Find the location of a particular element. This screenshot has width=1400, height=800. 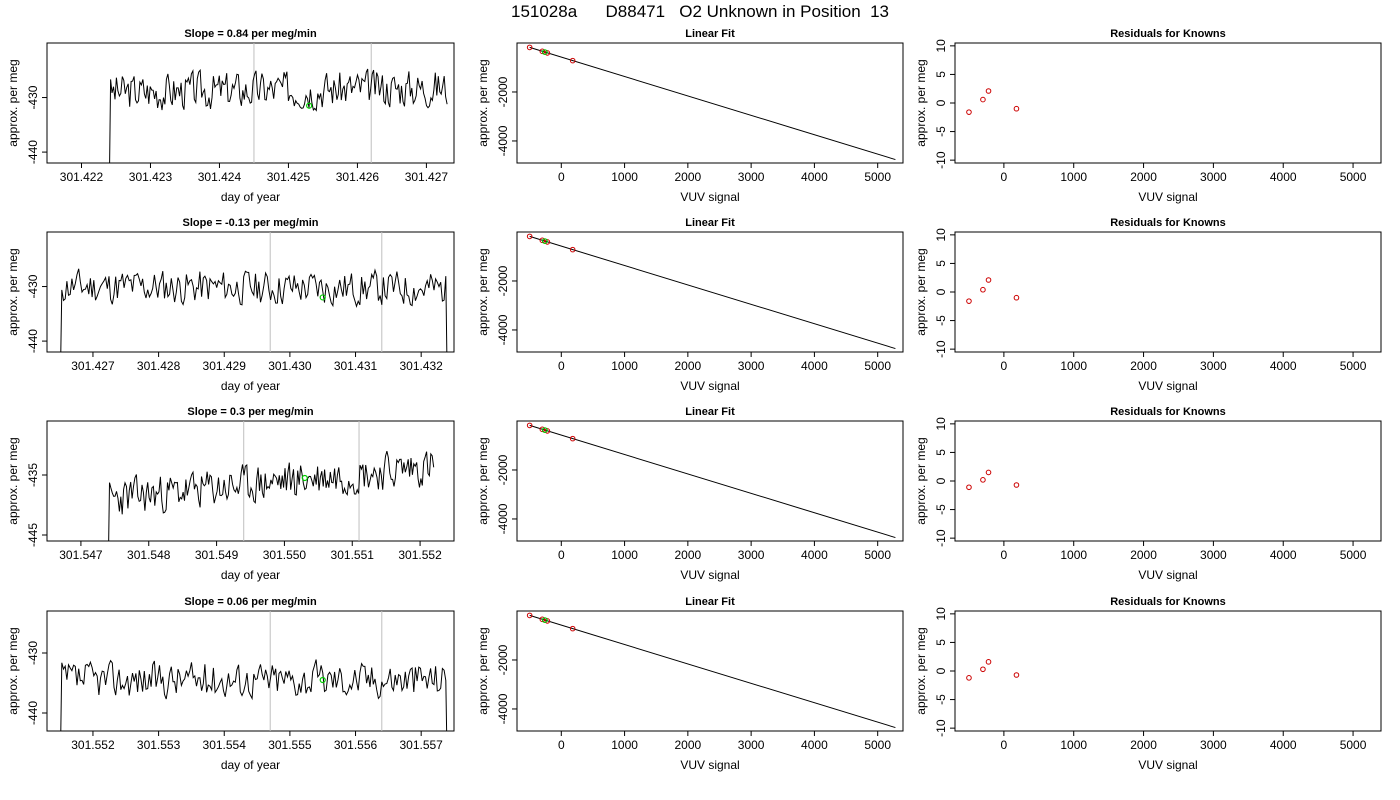

y-tick-label: -2000 is located at coordinates (503, 280).